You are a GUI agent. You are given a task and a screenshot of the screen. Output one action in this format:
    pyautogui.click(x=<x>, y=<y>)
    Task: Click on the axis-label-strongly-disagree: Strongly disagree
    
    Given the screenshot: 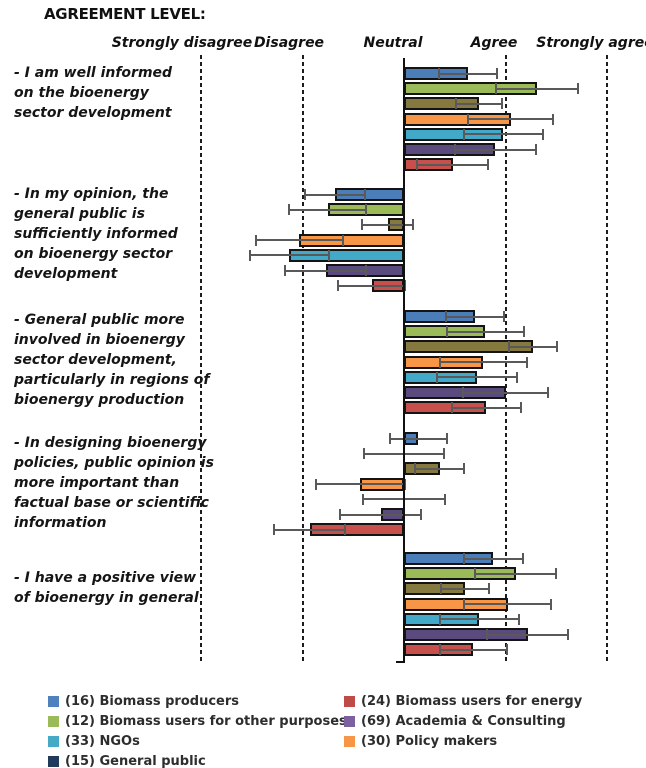 What is the action you would take?
    pyautogui.click(x=182, y=43)
    